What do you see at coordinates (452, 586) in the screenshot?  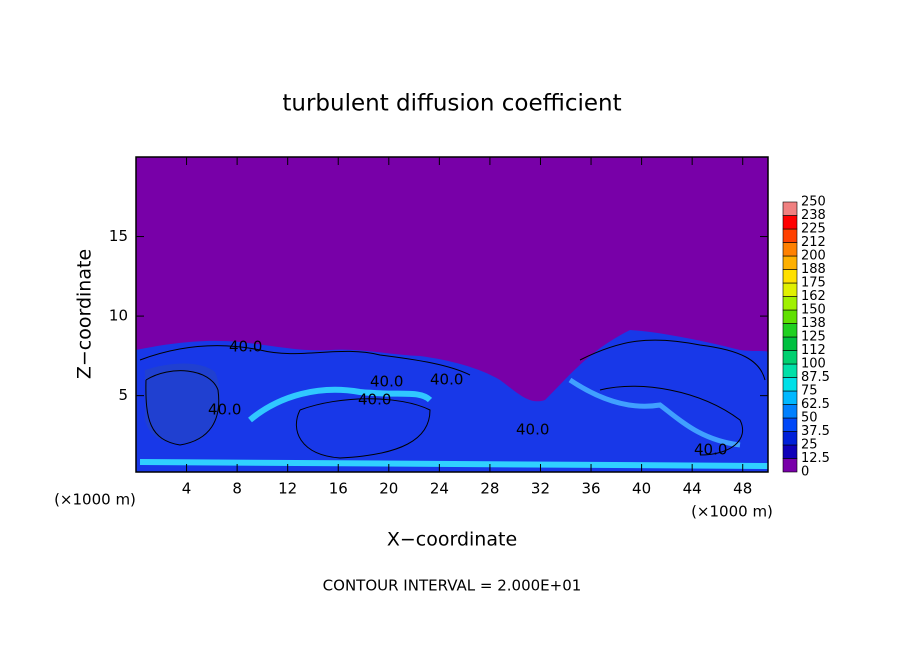 I see `footer: CONTOUR INTERVAL = 2.000E+01` at bounding box center [452, 586].